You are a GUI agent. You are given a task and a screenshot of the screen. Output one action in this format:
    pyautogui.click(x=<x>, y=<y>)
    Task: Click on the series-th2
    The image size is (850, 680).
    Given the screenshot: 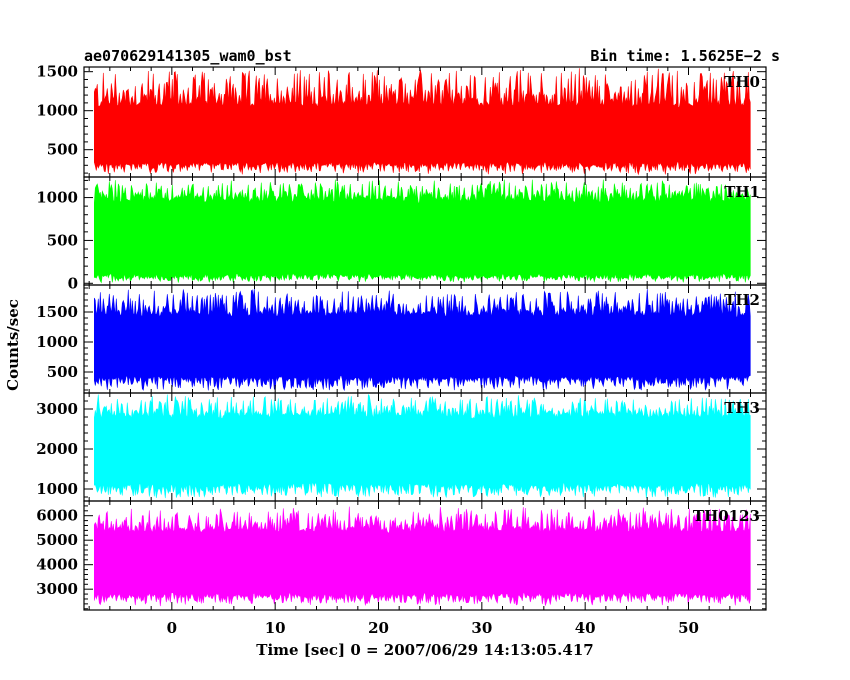 What is the action you would take?
    pyautogui.click(x=422, y=340)
    